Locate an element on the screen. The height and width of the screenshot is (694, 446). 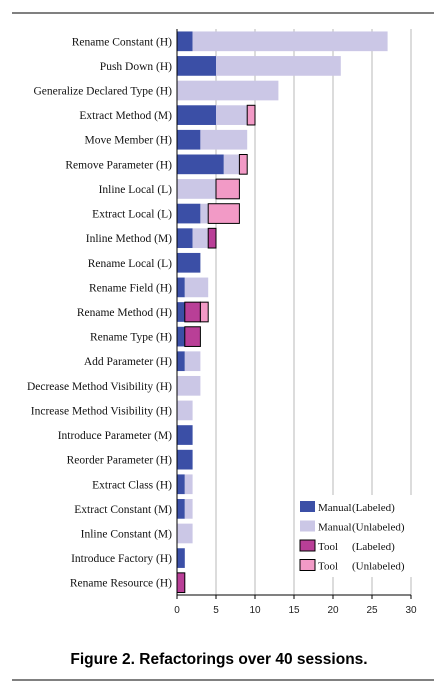
category-label: Inline Method (M) is located at coordinates (129, 239).